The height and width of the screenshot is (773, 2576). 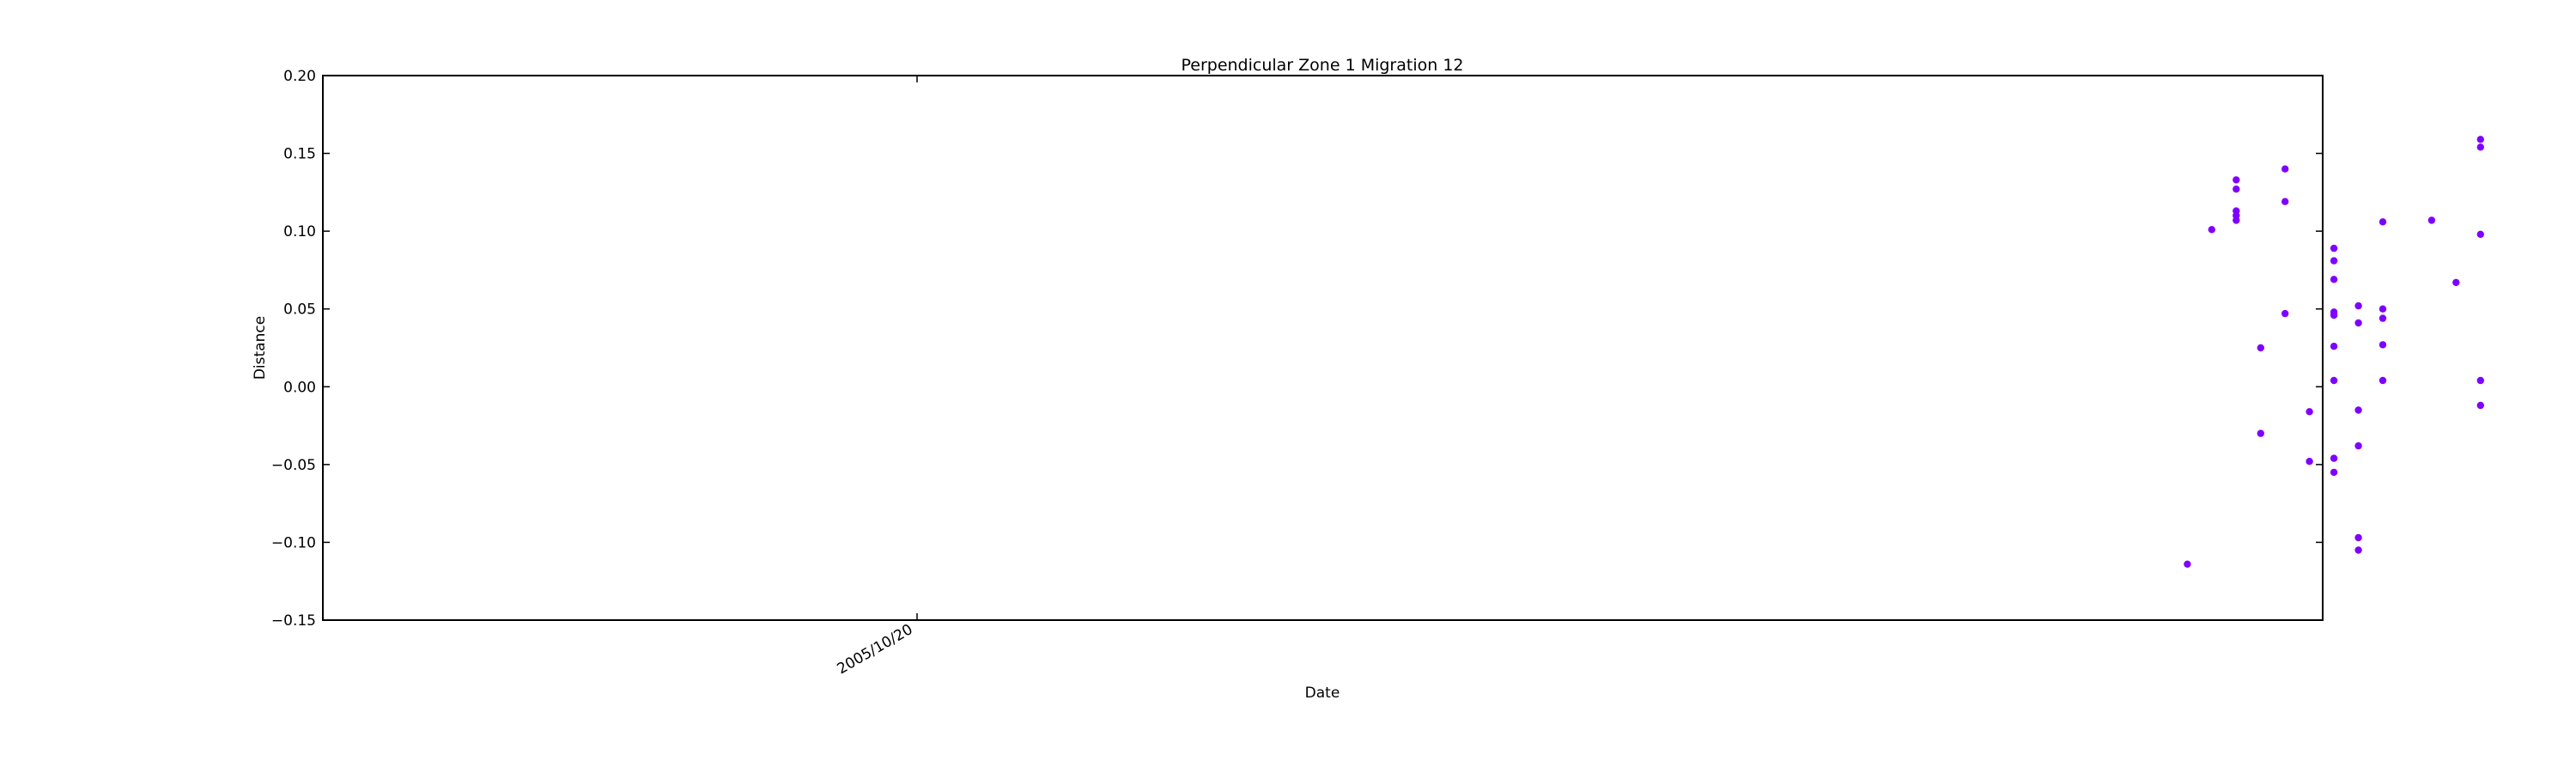 What do you see at coordinates (300, 154) in the screenshot?
I see `y-tick-label: 0.15` at bounding box center [300, 154].